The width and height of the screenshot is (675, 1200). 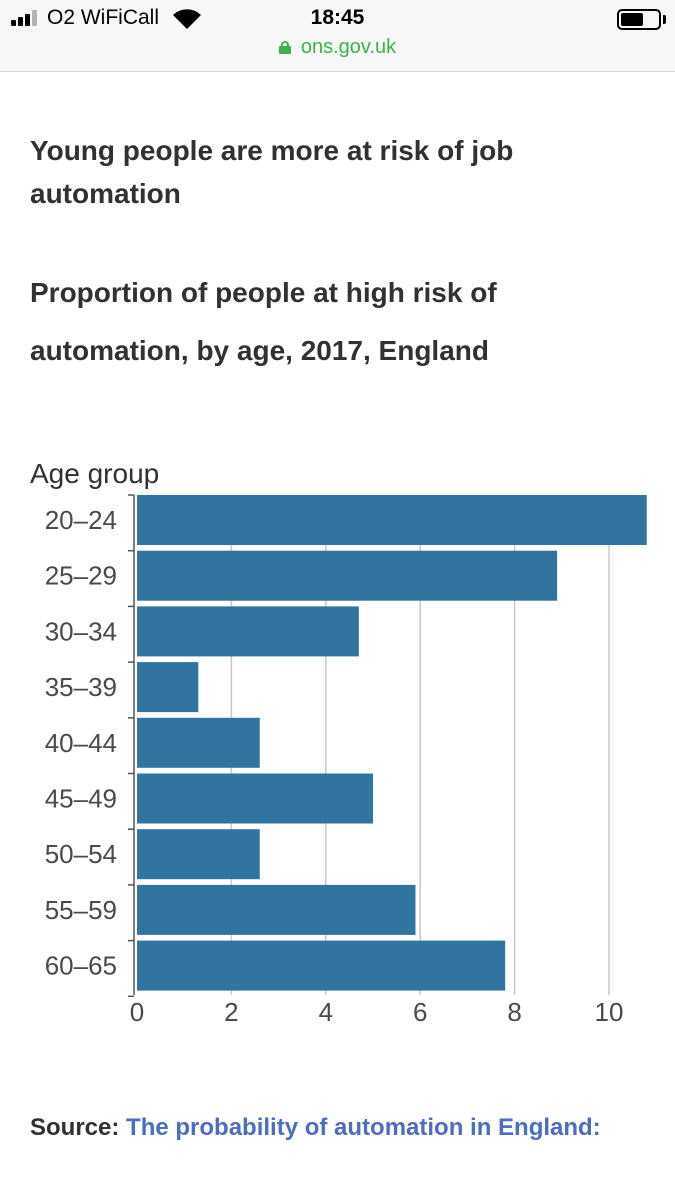 What do you see at coordinates (187, 19) in the screenshot?
I see `wifi-icon` at bounding box center [187, 19].